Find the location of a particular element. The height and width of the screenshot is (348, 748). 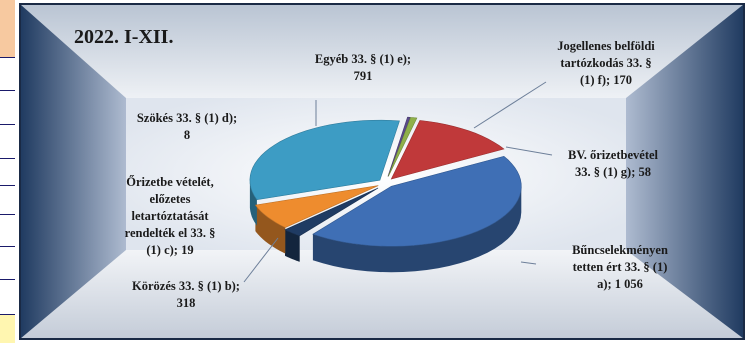

chart-title: 2022. I-XII. is located at coordinates (123, 37).